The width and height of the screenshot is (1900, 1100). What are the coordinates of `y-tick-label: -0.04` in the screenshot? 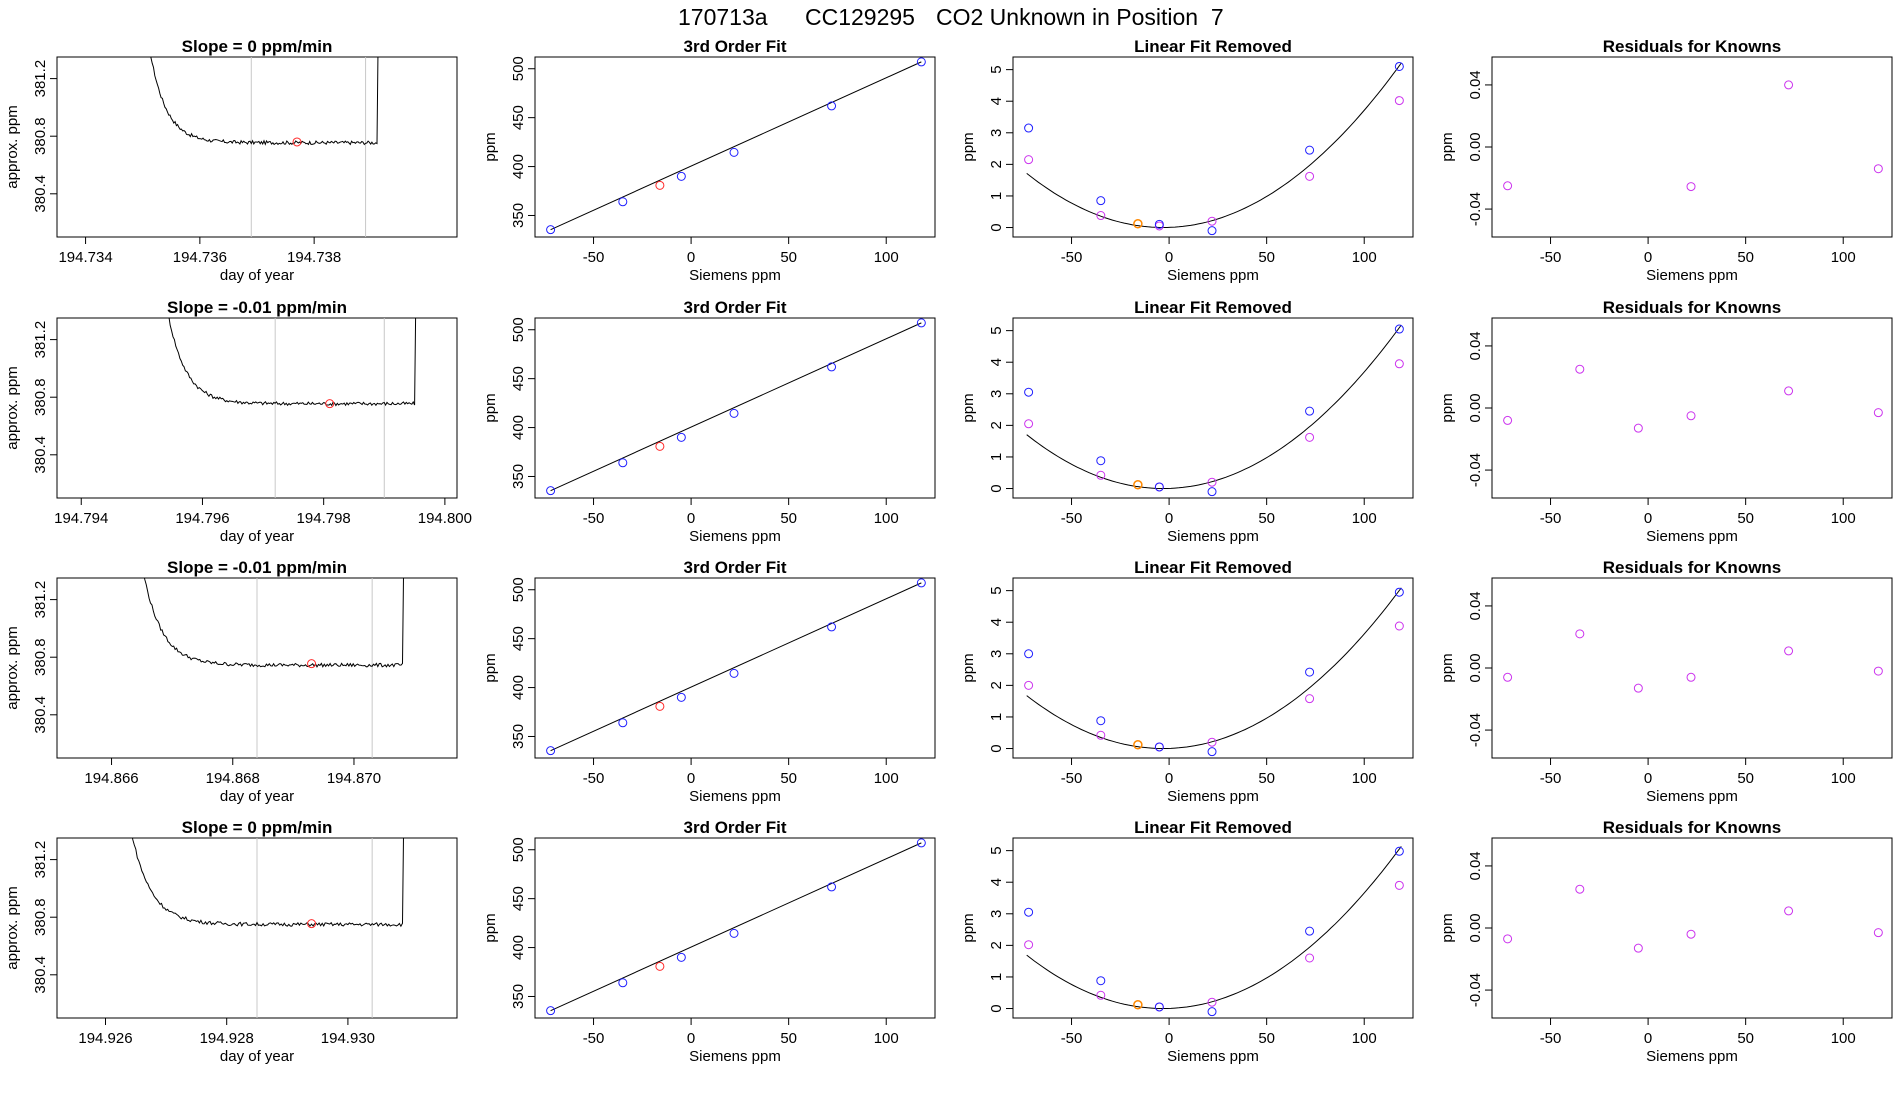 It's located at (1475, 730).